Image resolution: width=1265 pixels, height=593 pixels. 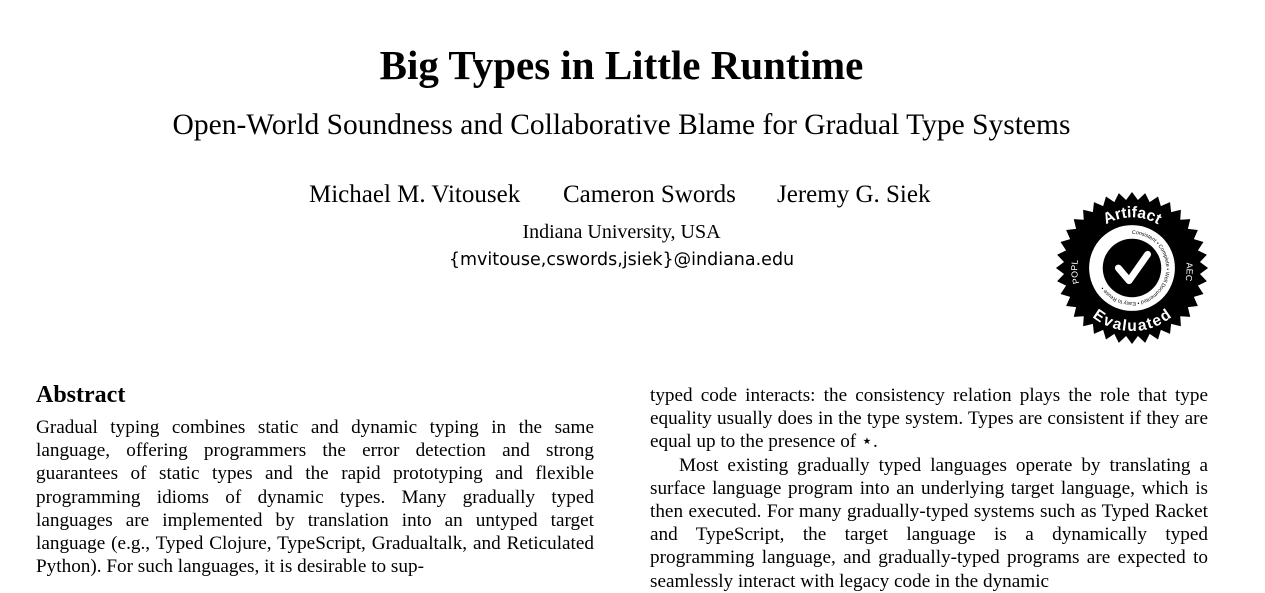 What do you see at coordinates (621, 232) in the screenshot?
I see `author-affiliation: Indiana University, USA` at bounding box center [621, 232].